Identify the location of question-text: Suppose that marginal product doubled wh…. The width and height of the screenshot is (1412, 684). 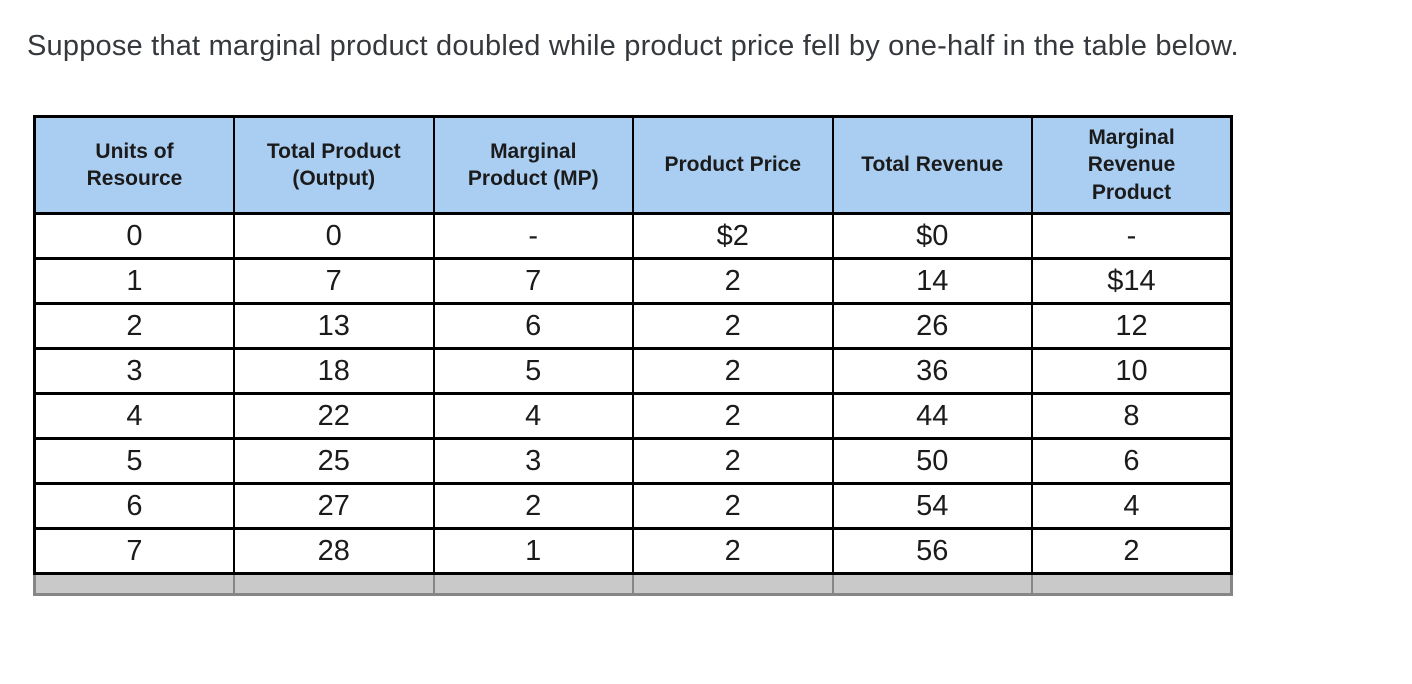
(633, 46).